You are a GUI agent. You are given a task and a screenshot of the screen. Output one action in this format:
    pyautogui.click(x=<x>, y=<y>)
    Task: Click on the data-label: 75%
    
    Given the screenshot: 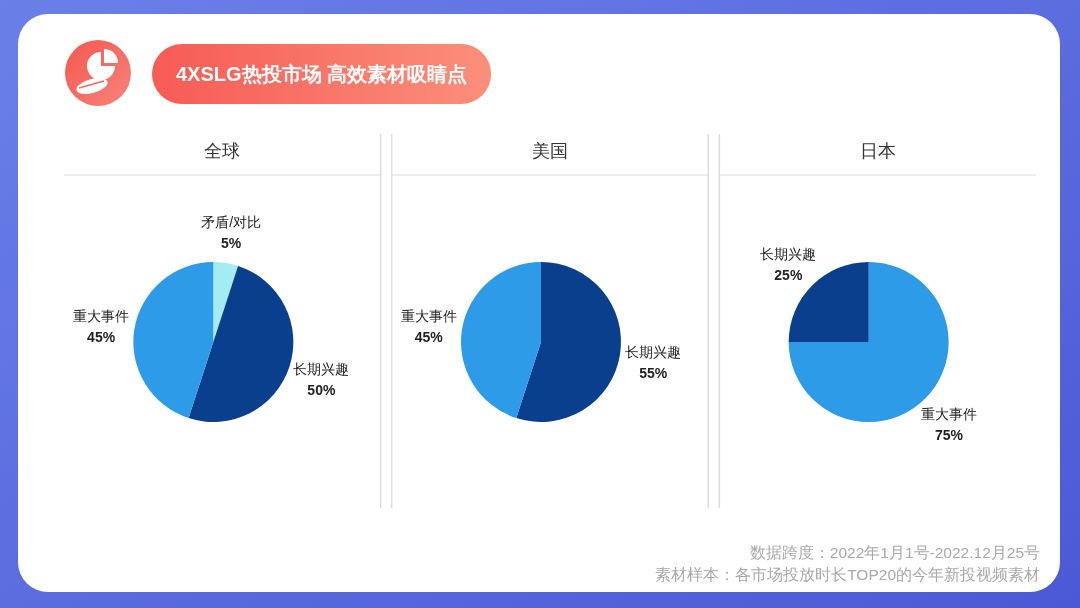 What is the action you would take?
    pyautogui.click(x=949, y=435)
    